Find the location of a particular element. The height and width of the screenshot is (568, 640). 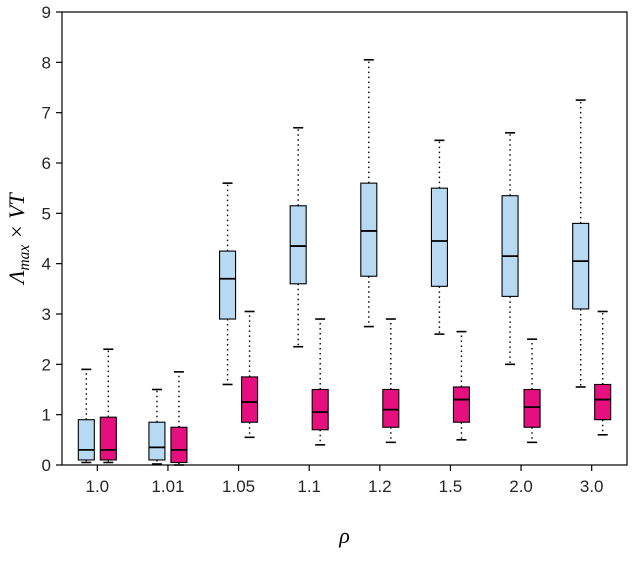

y-axis-label: Λmax × VT is located at coordinates (18, 239).